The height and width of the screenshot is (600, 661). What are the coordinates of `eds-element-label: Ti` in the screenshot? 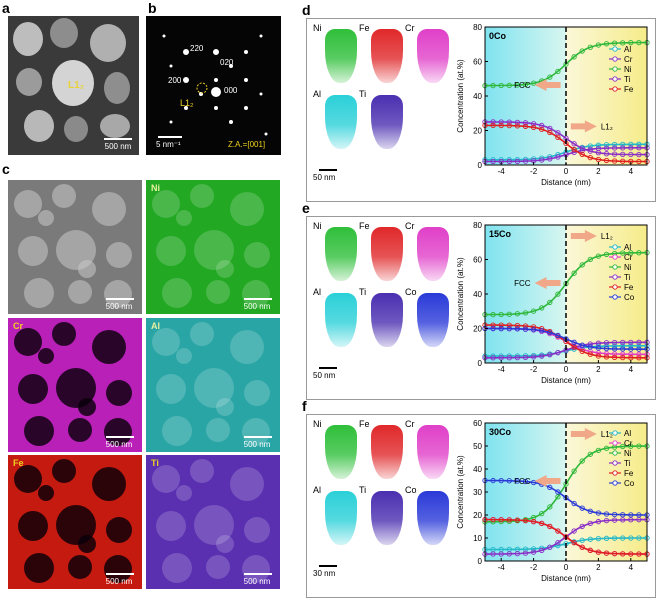 It's located at (155, 463).